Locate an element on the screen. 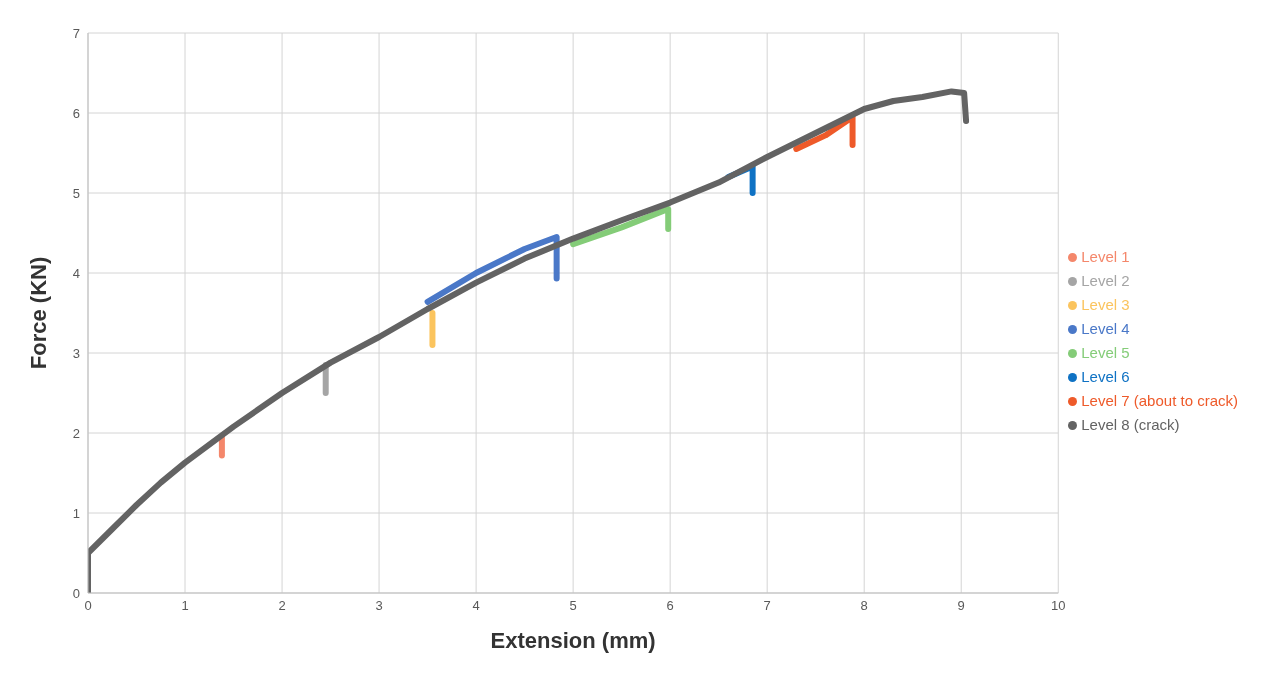 The height and width of the screenshot is (684, 1270). y-tick-label: 3 is located at coordinates (76, 353).